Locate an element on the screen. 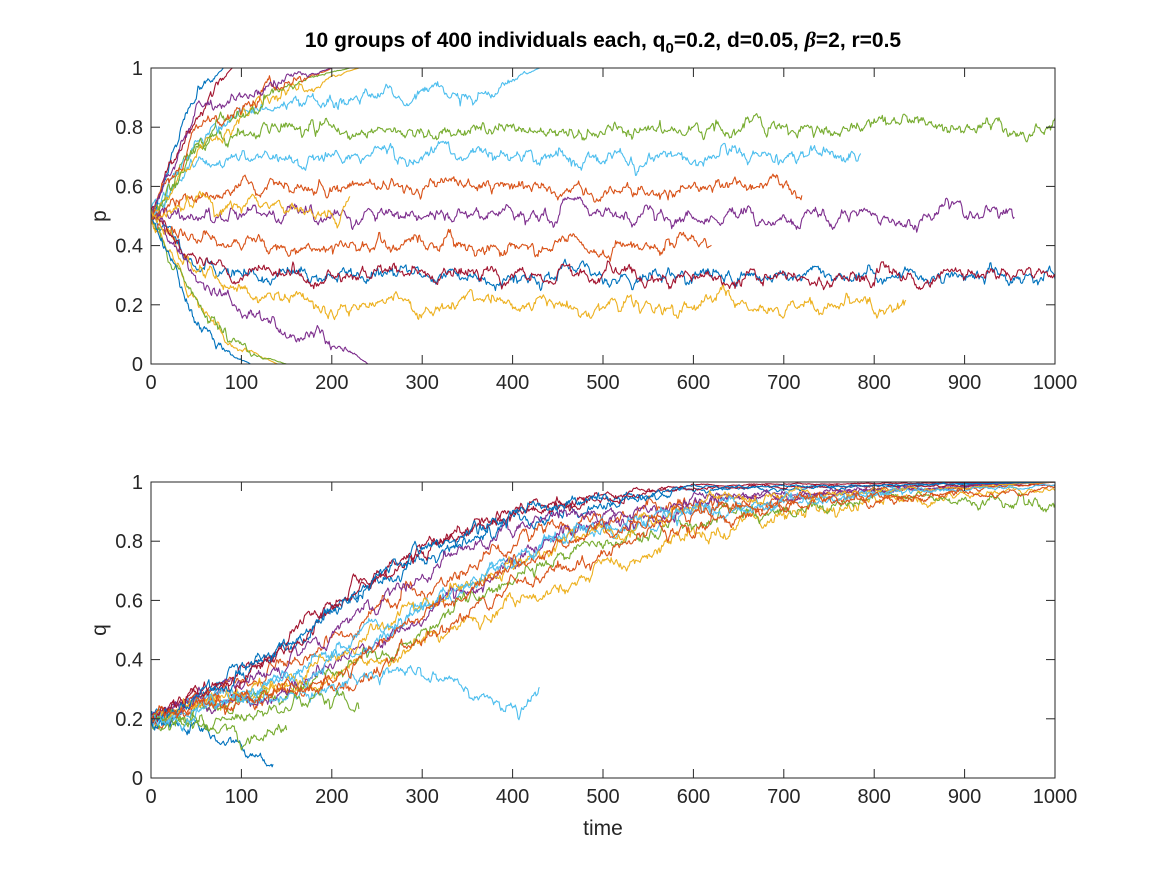 This screenshot has width=1167, height=875. y-axis-label: q is located at coordinates (99, 630).